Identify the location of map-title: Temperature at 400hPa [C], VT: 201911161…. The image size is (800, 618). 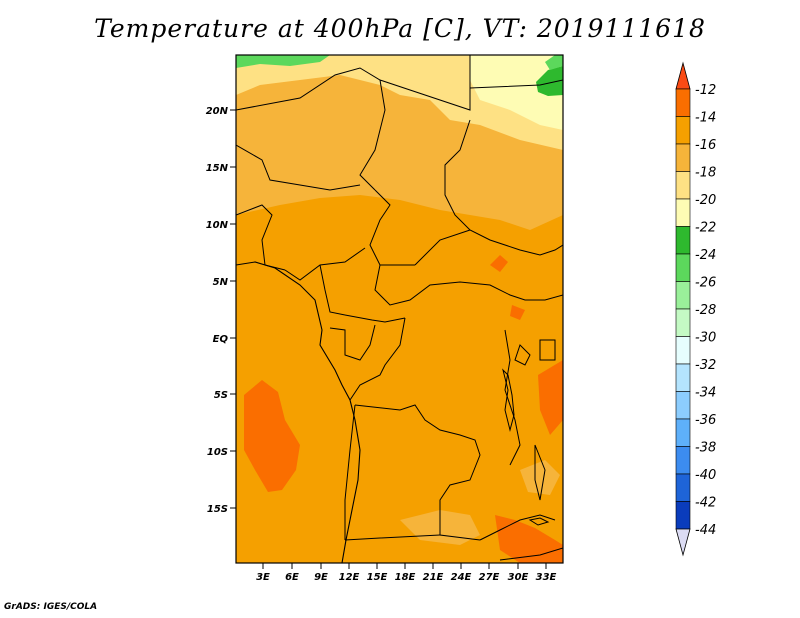
(400, 28).